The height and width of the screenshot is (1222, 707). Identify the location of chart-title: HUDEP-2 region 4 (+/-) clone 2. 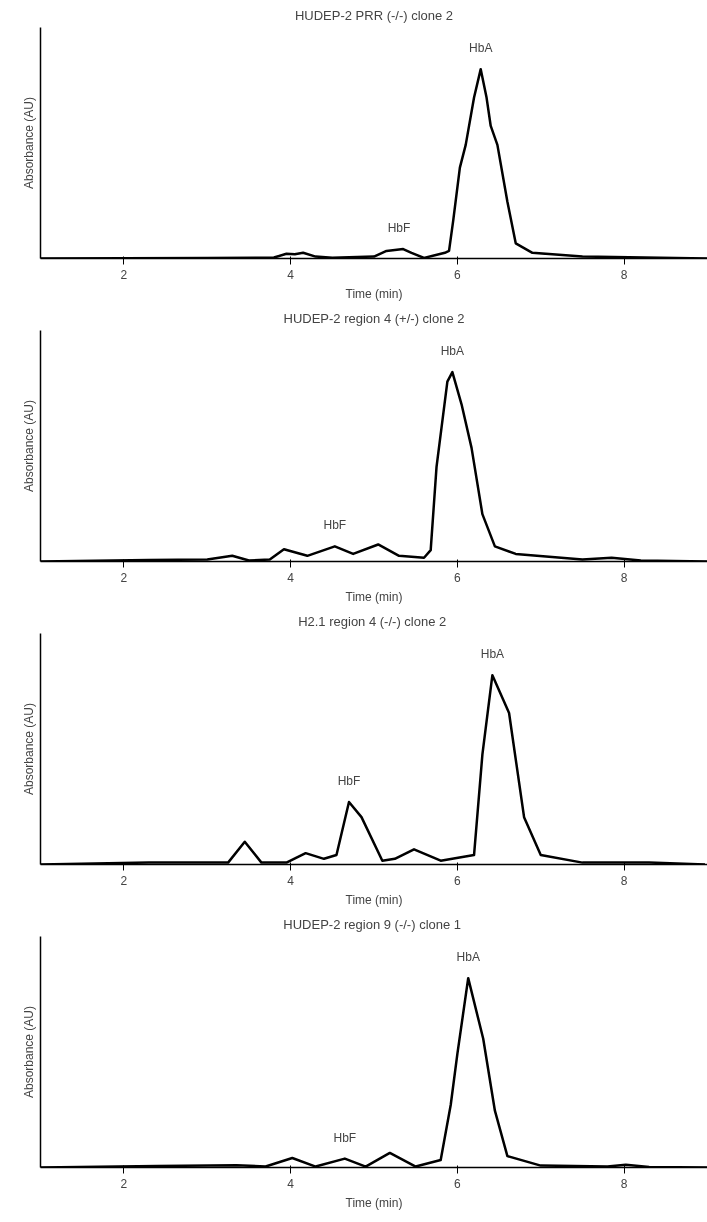
(374, 318).